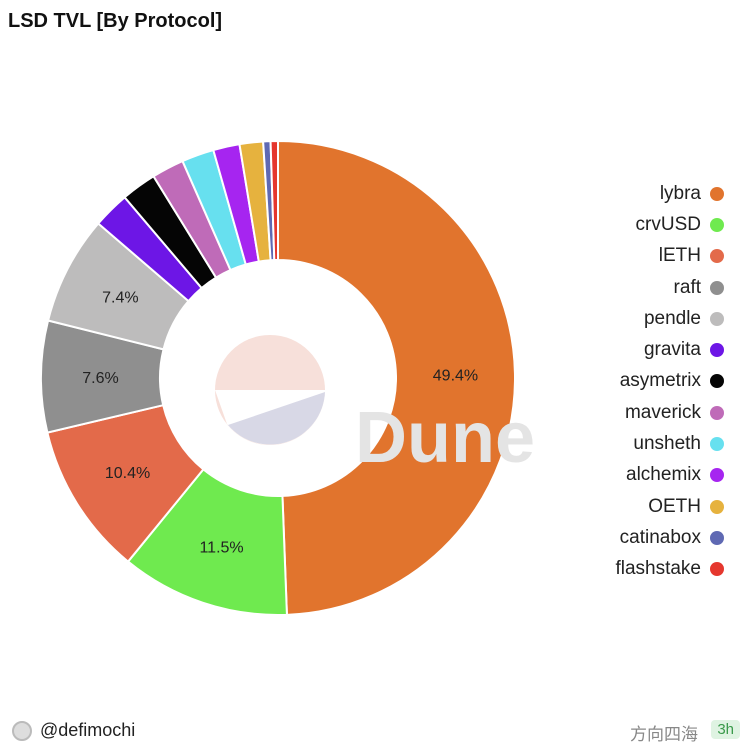 The image size is (750, 754). Describe the element at coordinates (674, 506) in the screenshot. I see `legend-label: OETH` at that location.